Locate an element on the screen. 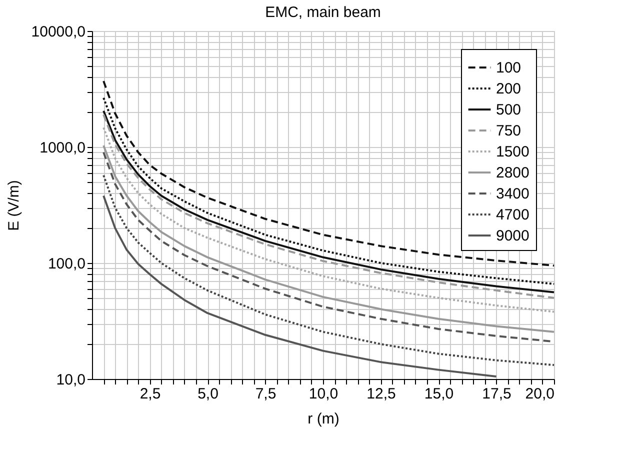 The width and height of the screenshot is (618, 466). legend-label: 4700 is located at coordinates (513, 215).